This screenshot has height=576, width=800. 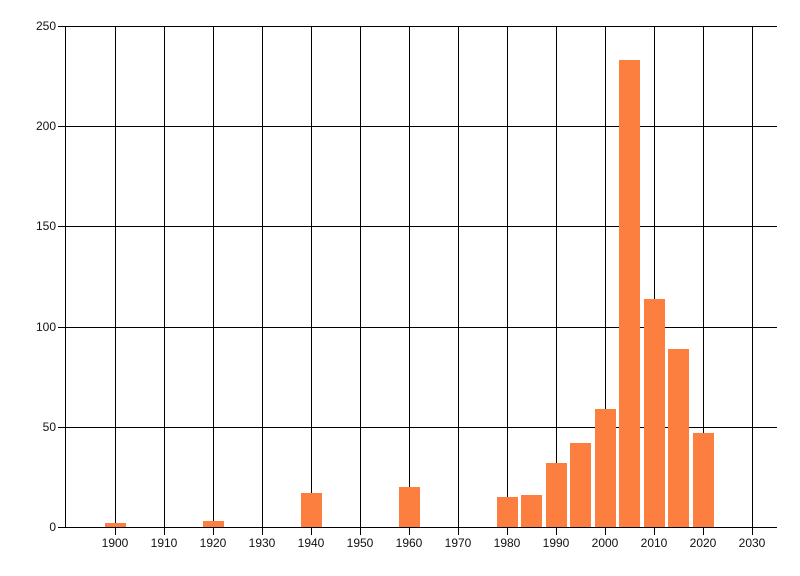 I want to click on x-axis-tick-label: 1910, so click(x=164, y=543).